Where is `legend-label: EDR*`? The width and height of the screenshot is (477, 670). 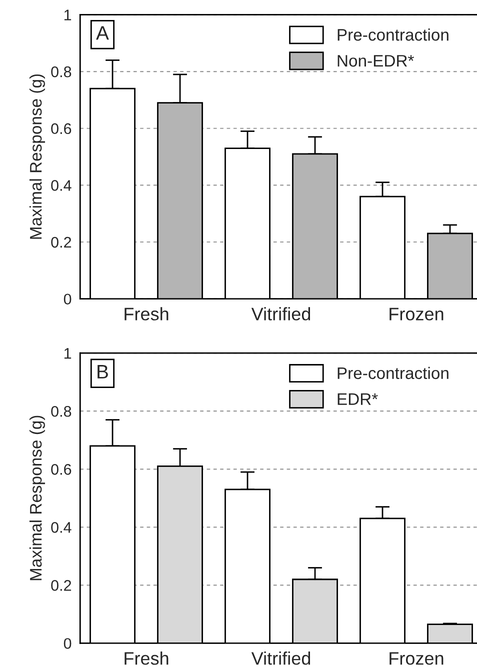 legend-label: EDR* is located at coordinates (358, 399).